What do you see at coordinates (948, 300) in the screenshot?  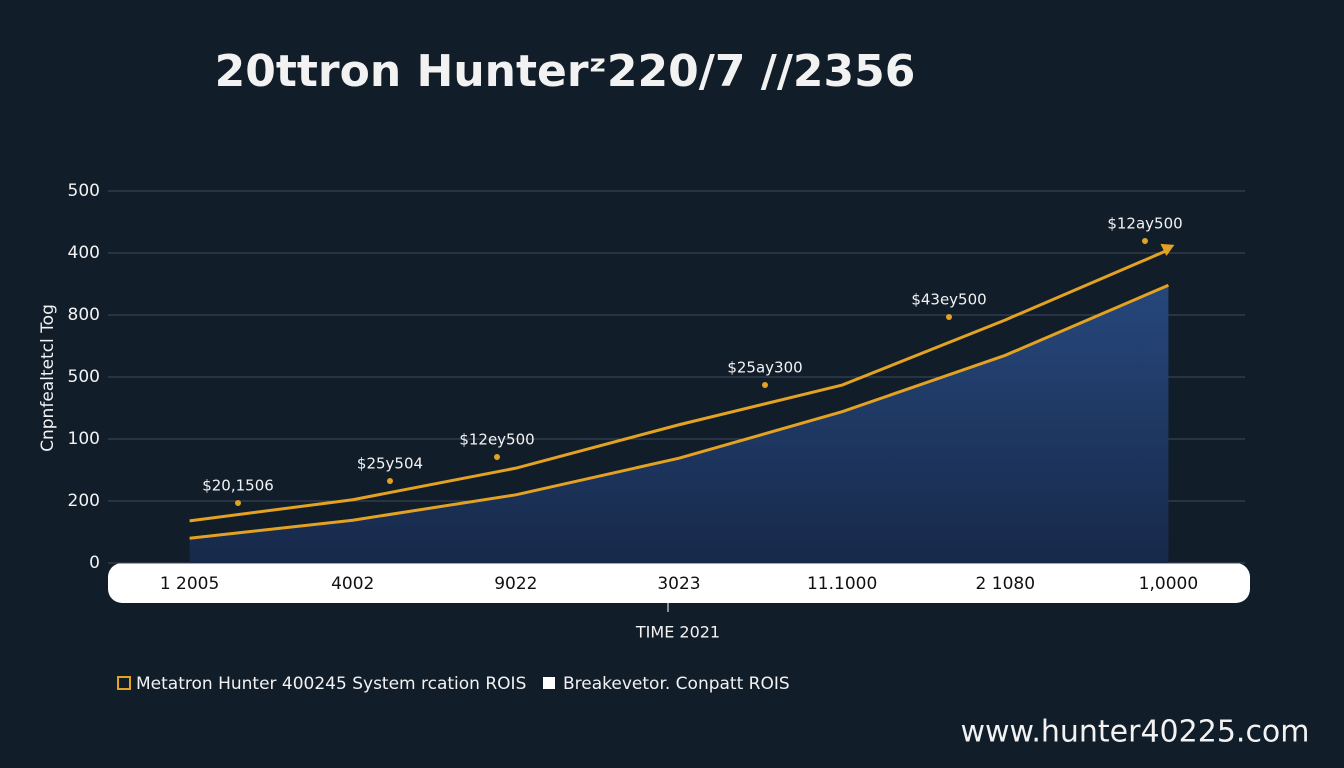 I see `annotation: $43ey500` at bounding box center [948, 300].